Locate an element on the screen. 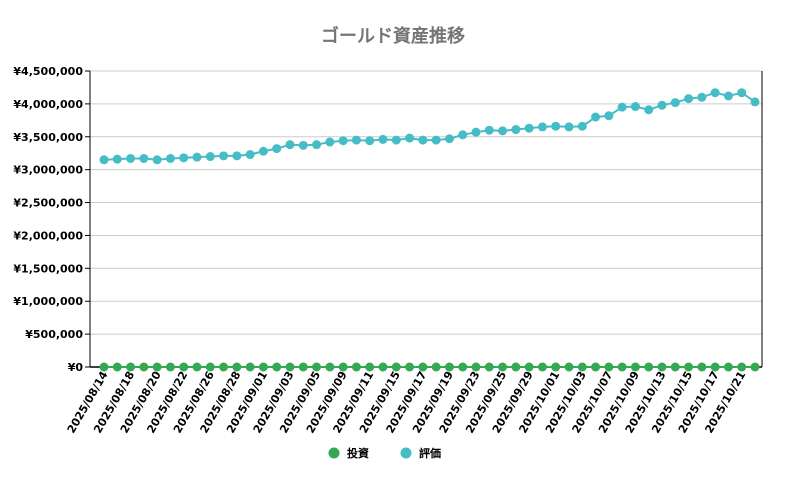 This screenshot has width=786, height=485. legend-label-investment: 投資 is located at coordinates (358, 453).